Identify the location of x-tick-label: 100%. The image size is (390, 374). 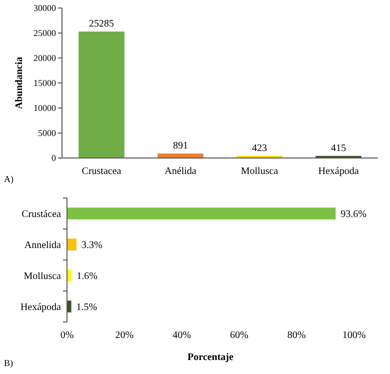
(354, 335).